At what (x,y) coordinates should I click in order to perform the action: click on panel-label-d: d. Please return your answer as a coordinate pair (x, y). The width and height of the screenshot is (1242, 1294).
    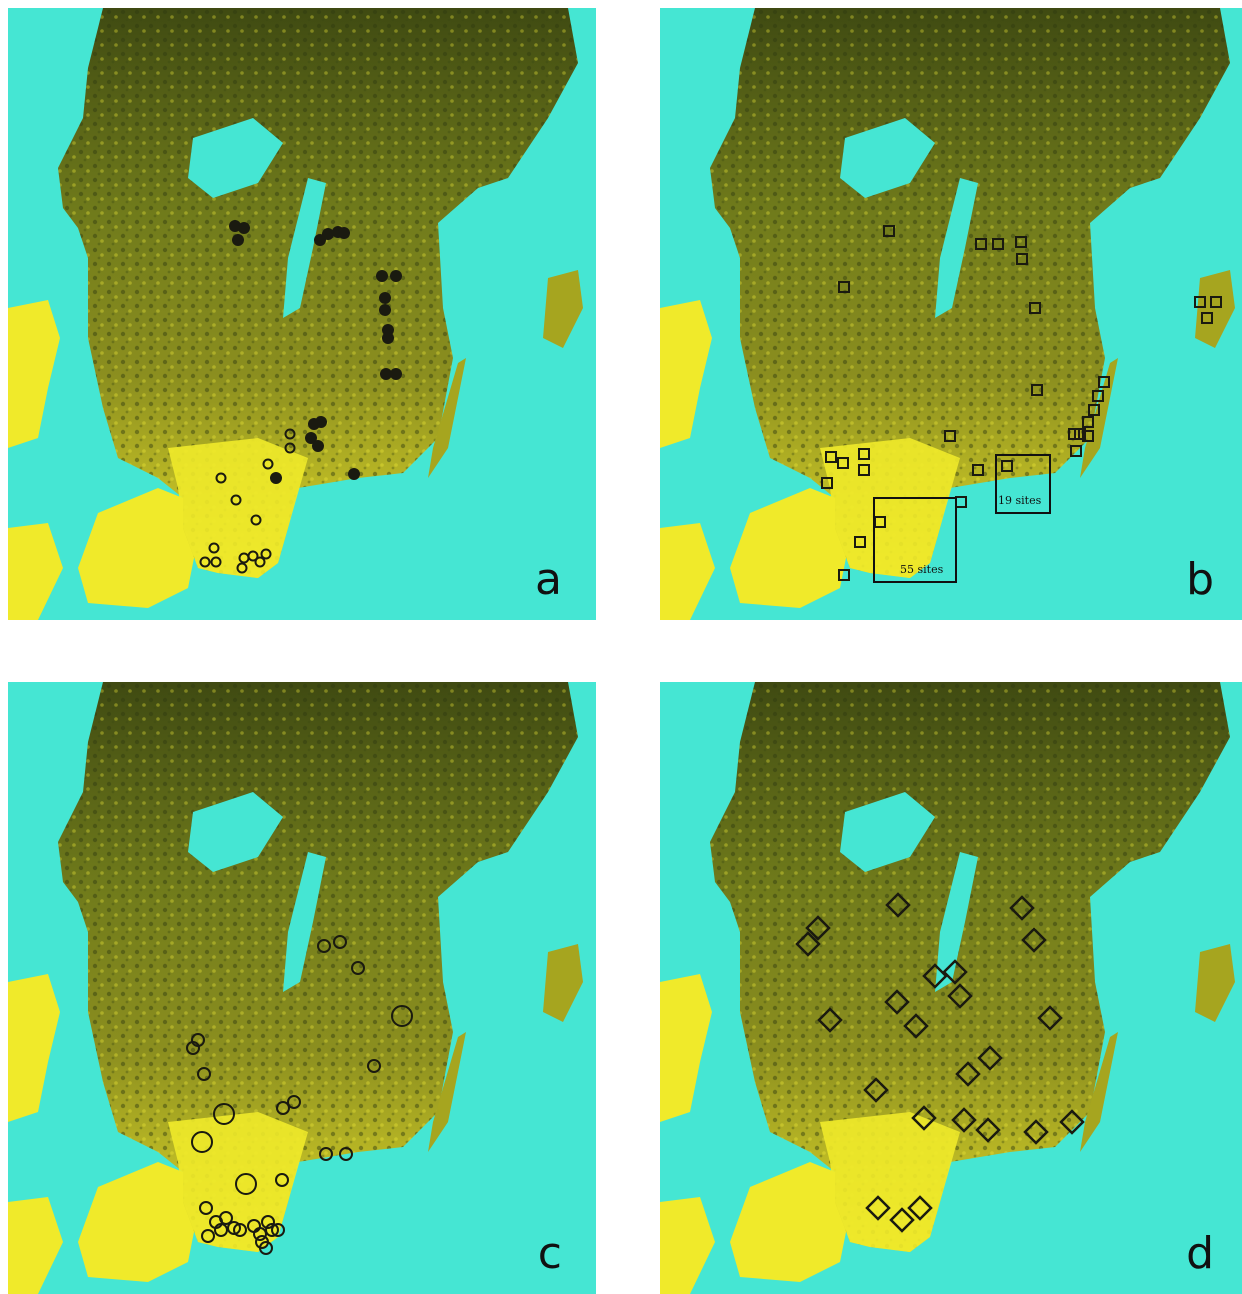
    Looking at the image, I should click on (1200, 1253).